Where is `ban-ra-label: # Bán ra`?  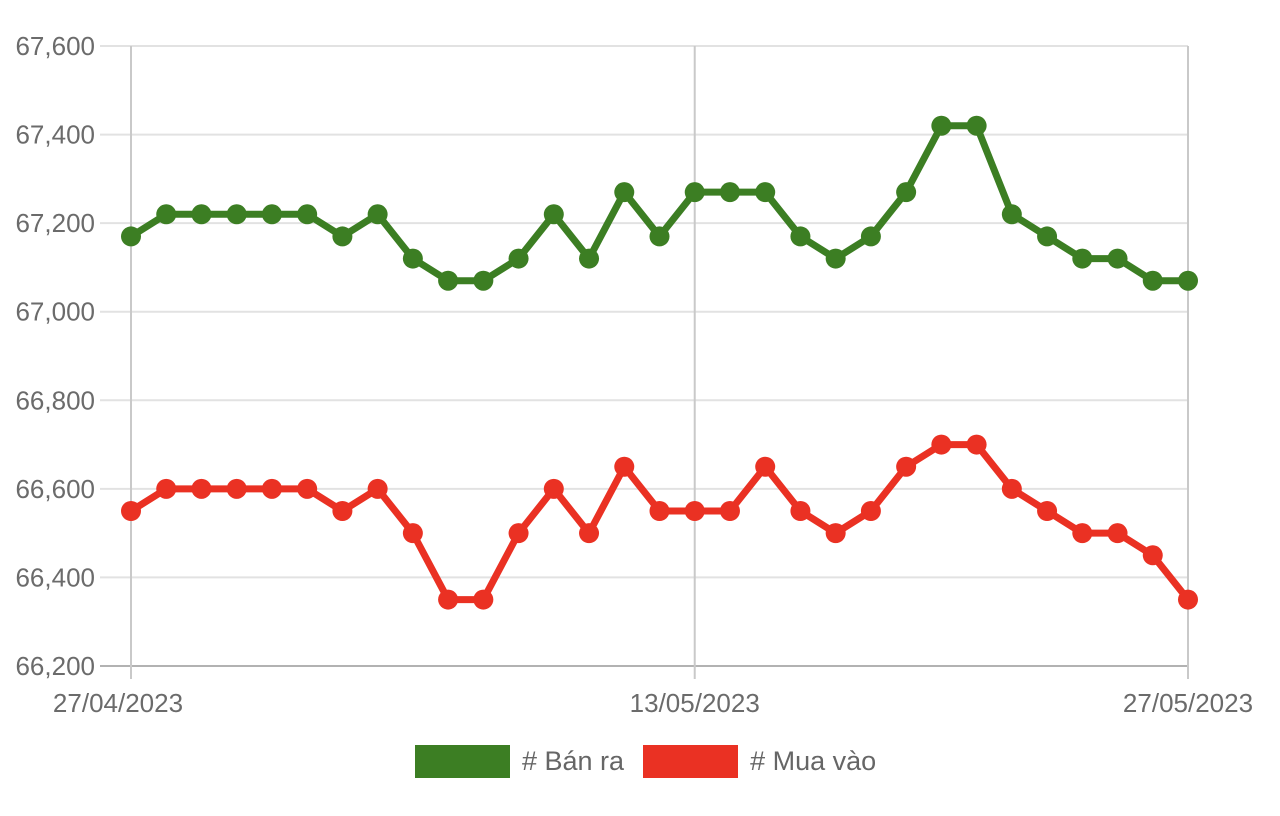 ban-ra-label: # Bán ra is located at coordinates (573, 761).